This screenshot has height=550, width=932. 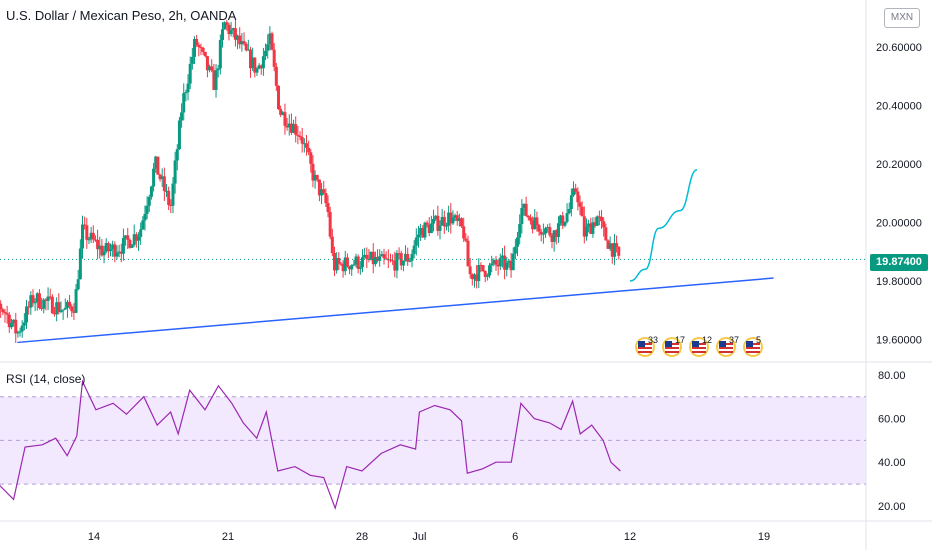 What do you see at coordinates (754, 347) in the screenshot?
I see `us-flag-icon: 5` at bounding box center [754, 347].